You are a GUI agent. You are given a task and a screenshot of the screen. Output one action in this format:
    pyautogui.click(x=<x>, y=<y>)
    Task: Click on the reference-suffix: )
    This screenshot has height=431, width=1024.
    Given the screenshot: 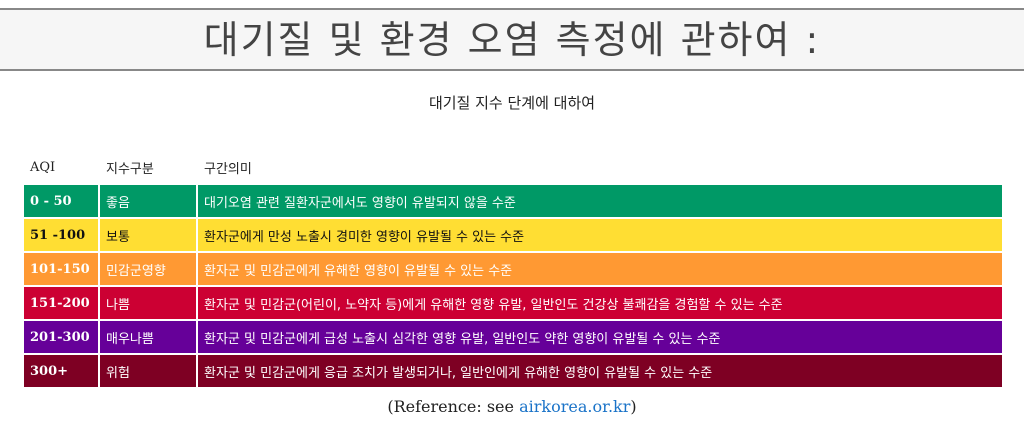 What is the action you would take?
    pyautogui.click(x=633, y=406)
    